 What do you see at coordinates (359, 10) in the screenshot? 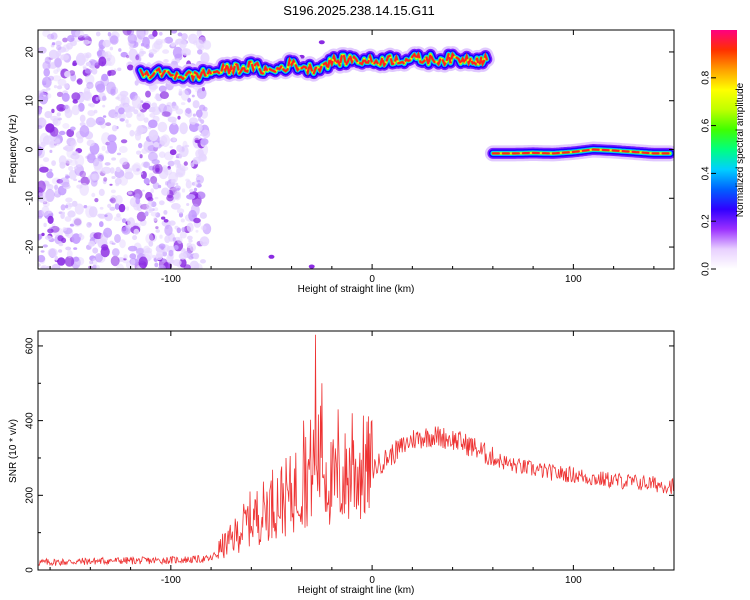
I see `figure-title: S196.2025.238.14.15.G11` at bounding box center [359, 10].